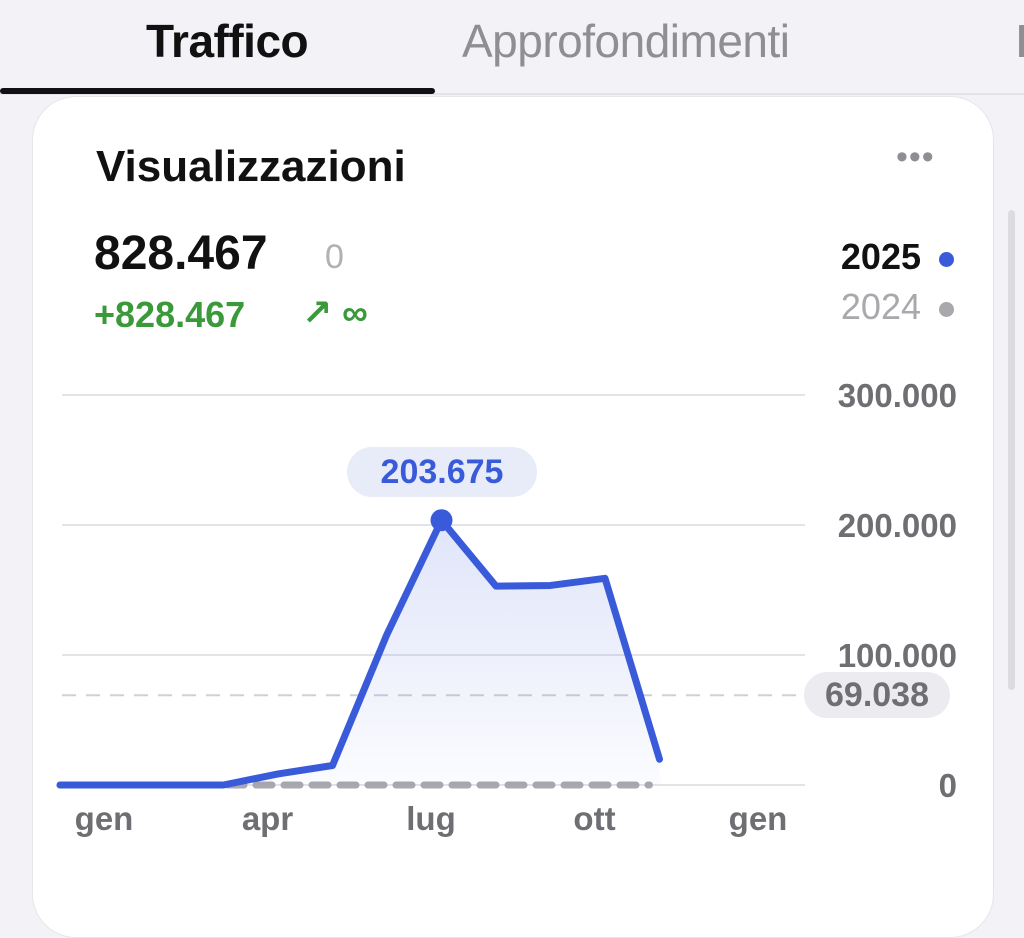 This screenshot has height=938, width=1024. I want to click on peak-tooltip: 203.675, so click(442, 472).